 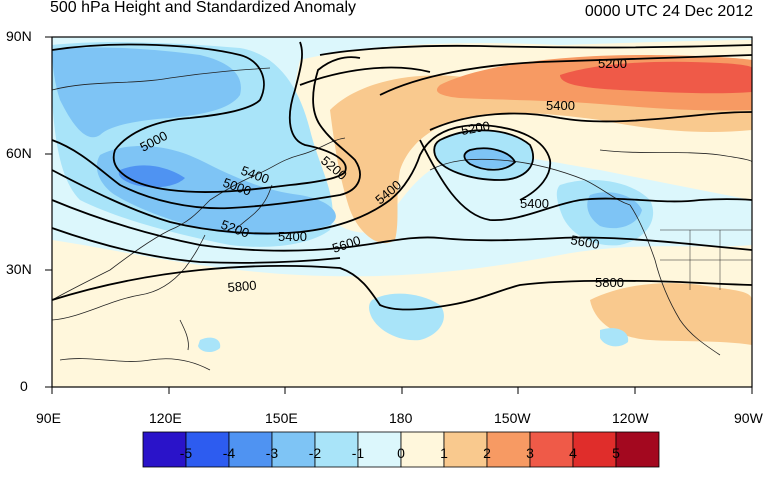 What do you see at coordinates (165, 418) in the screenshot?
I see `xtick-label: 120E` at bounding box center [165, 418].